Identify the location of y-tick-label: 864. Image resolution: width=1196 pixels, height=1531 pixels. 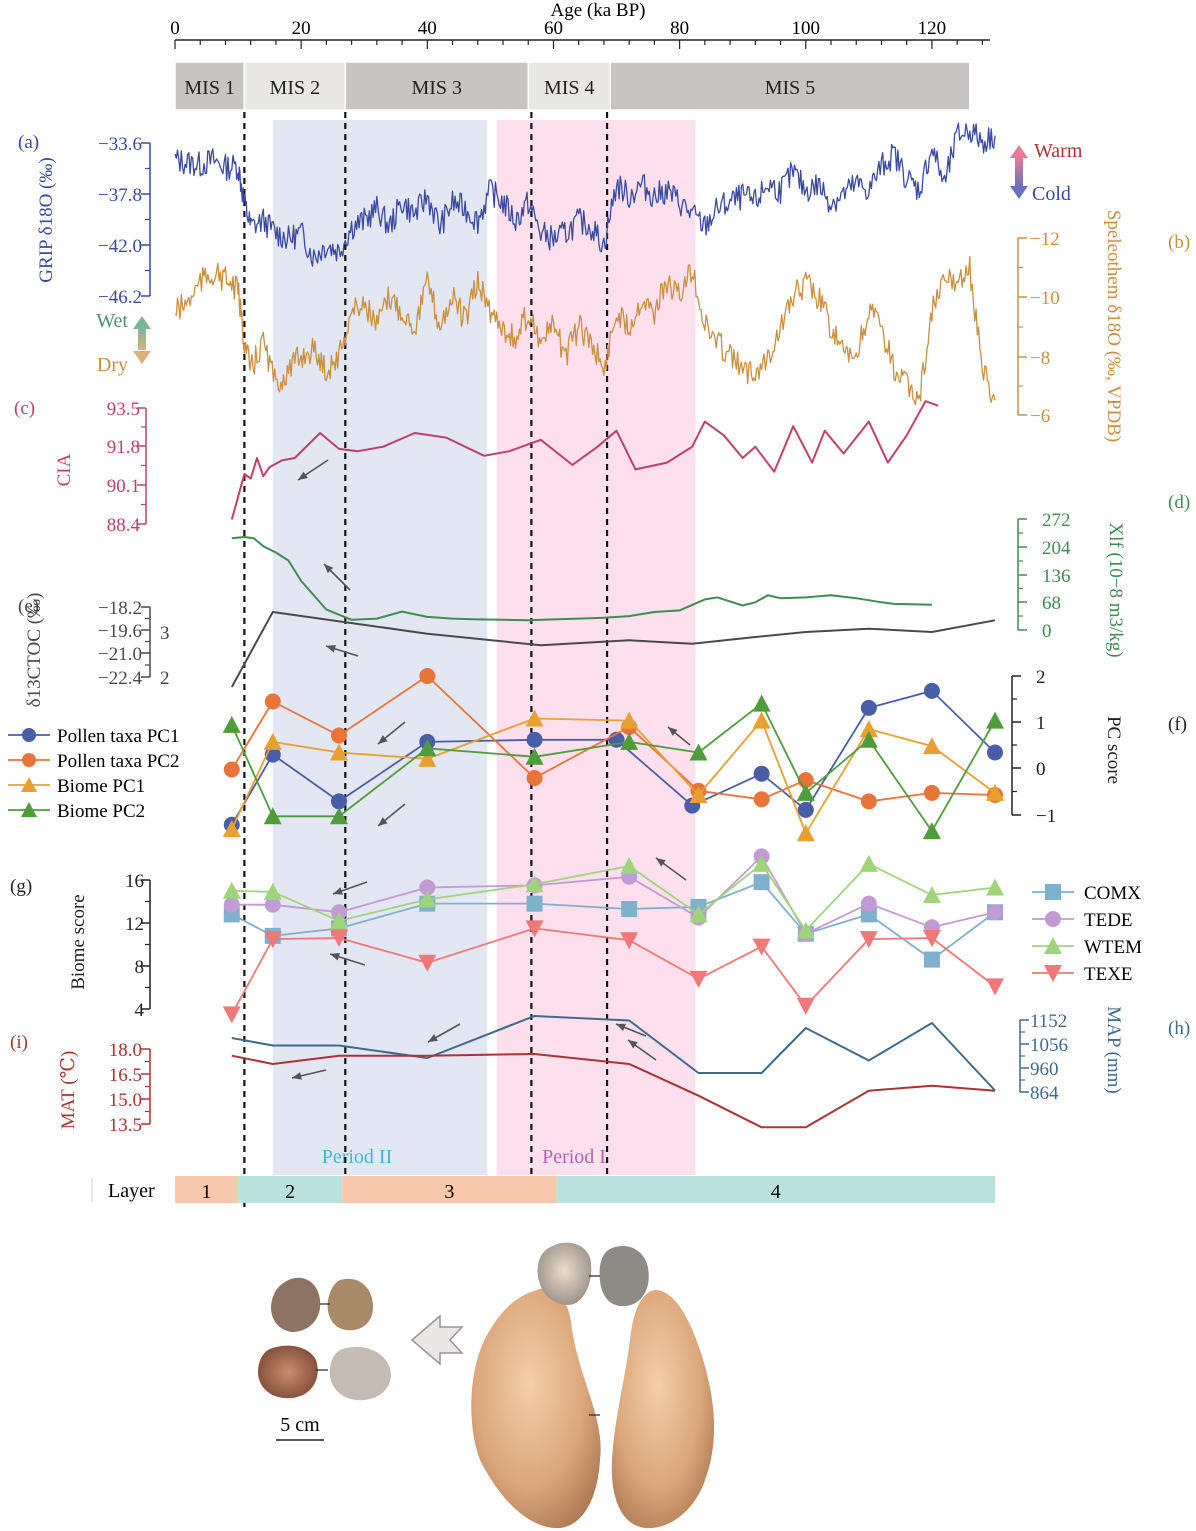
(1044, 1093).